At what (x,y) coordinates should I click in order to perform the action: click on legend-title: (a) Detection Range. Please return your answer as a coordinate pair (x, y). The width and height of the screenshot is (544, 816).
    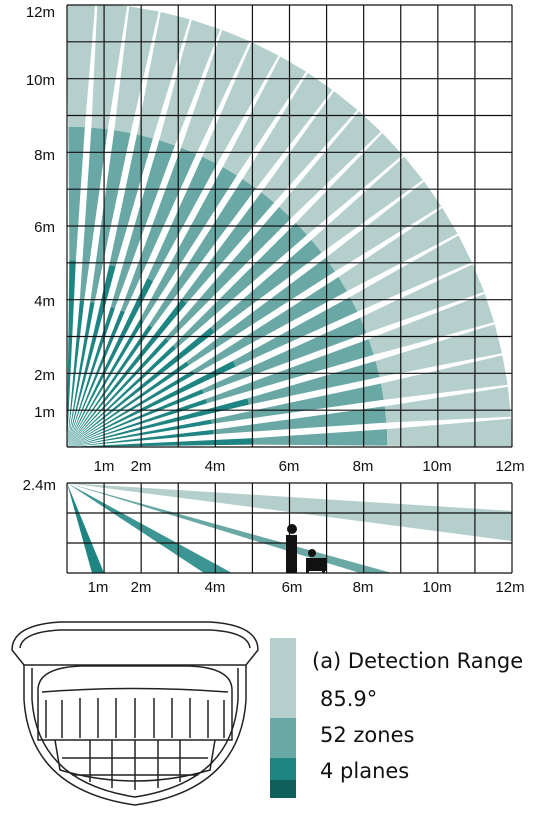
    Looking at the image, I should click on (417, 661).